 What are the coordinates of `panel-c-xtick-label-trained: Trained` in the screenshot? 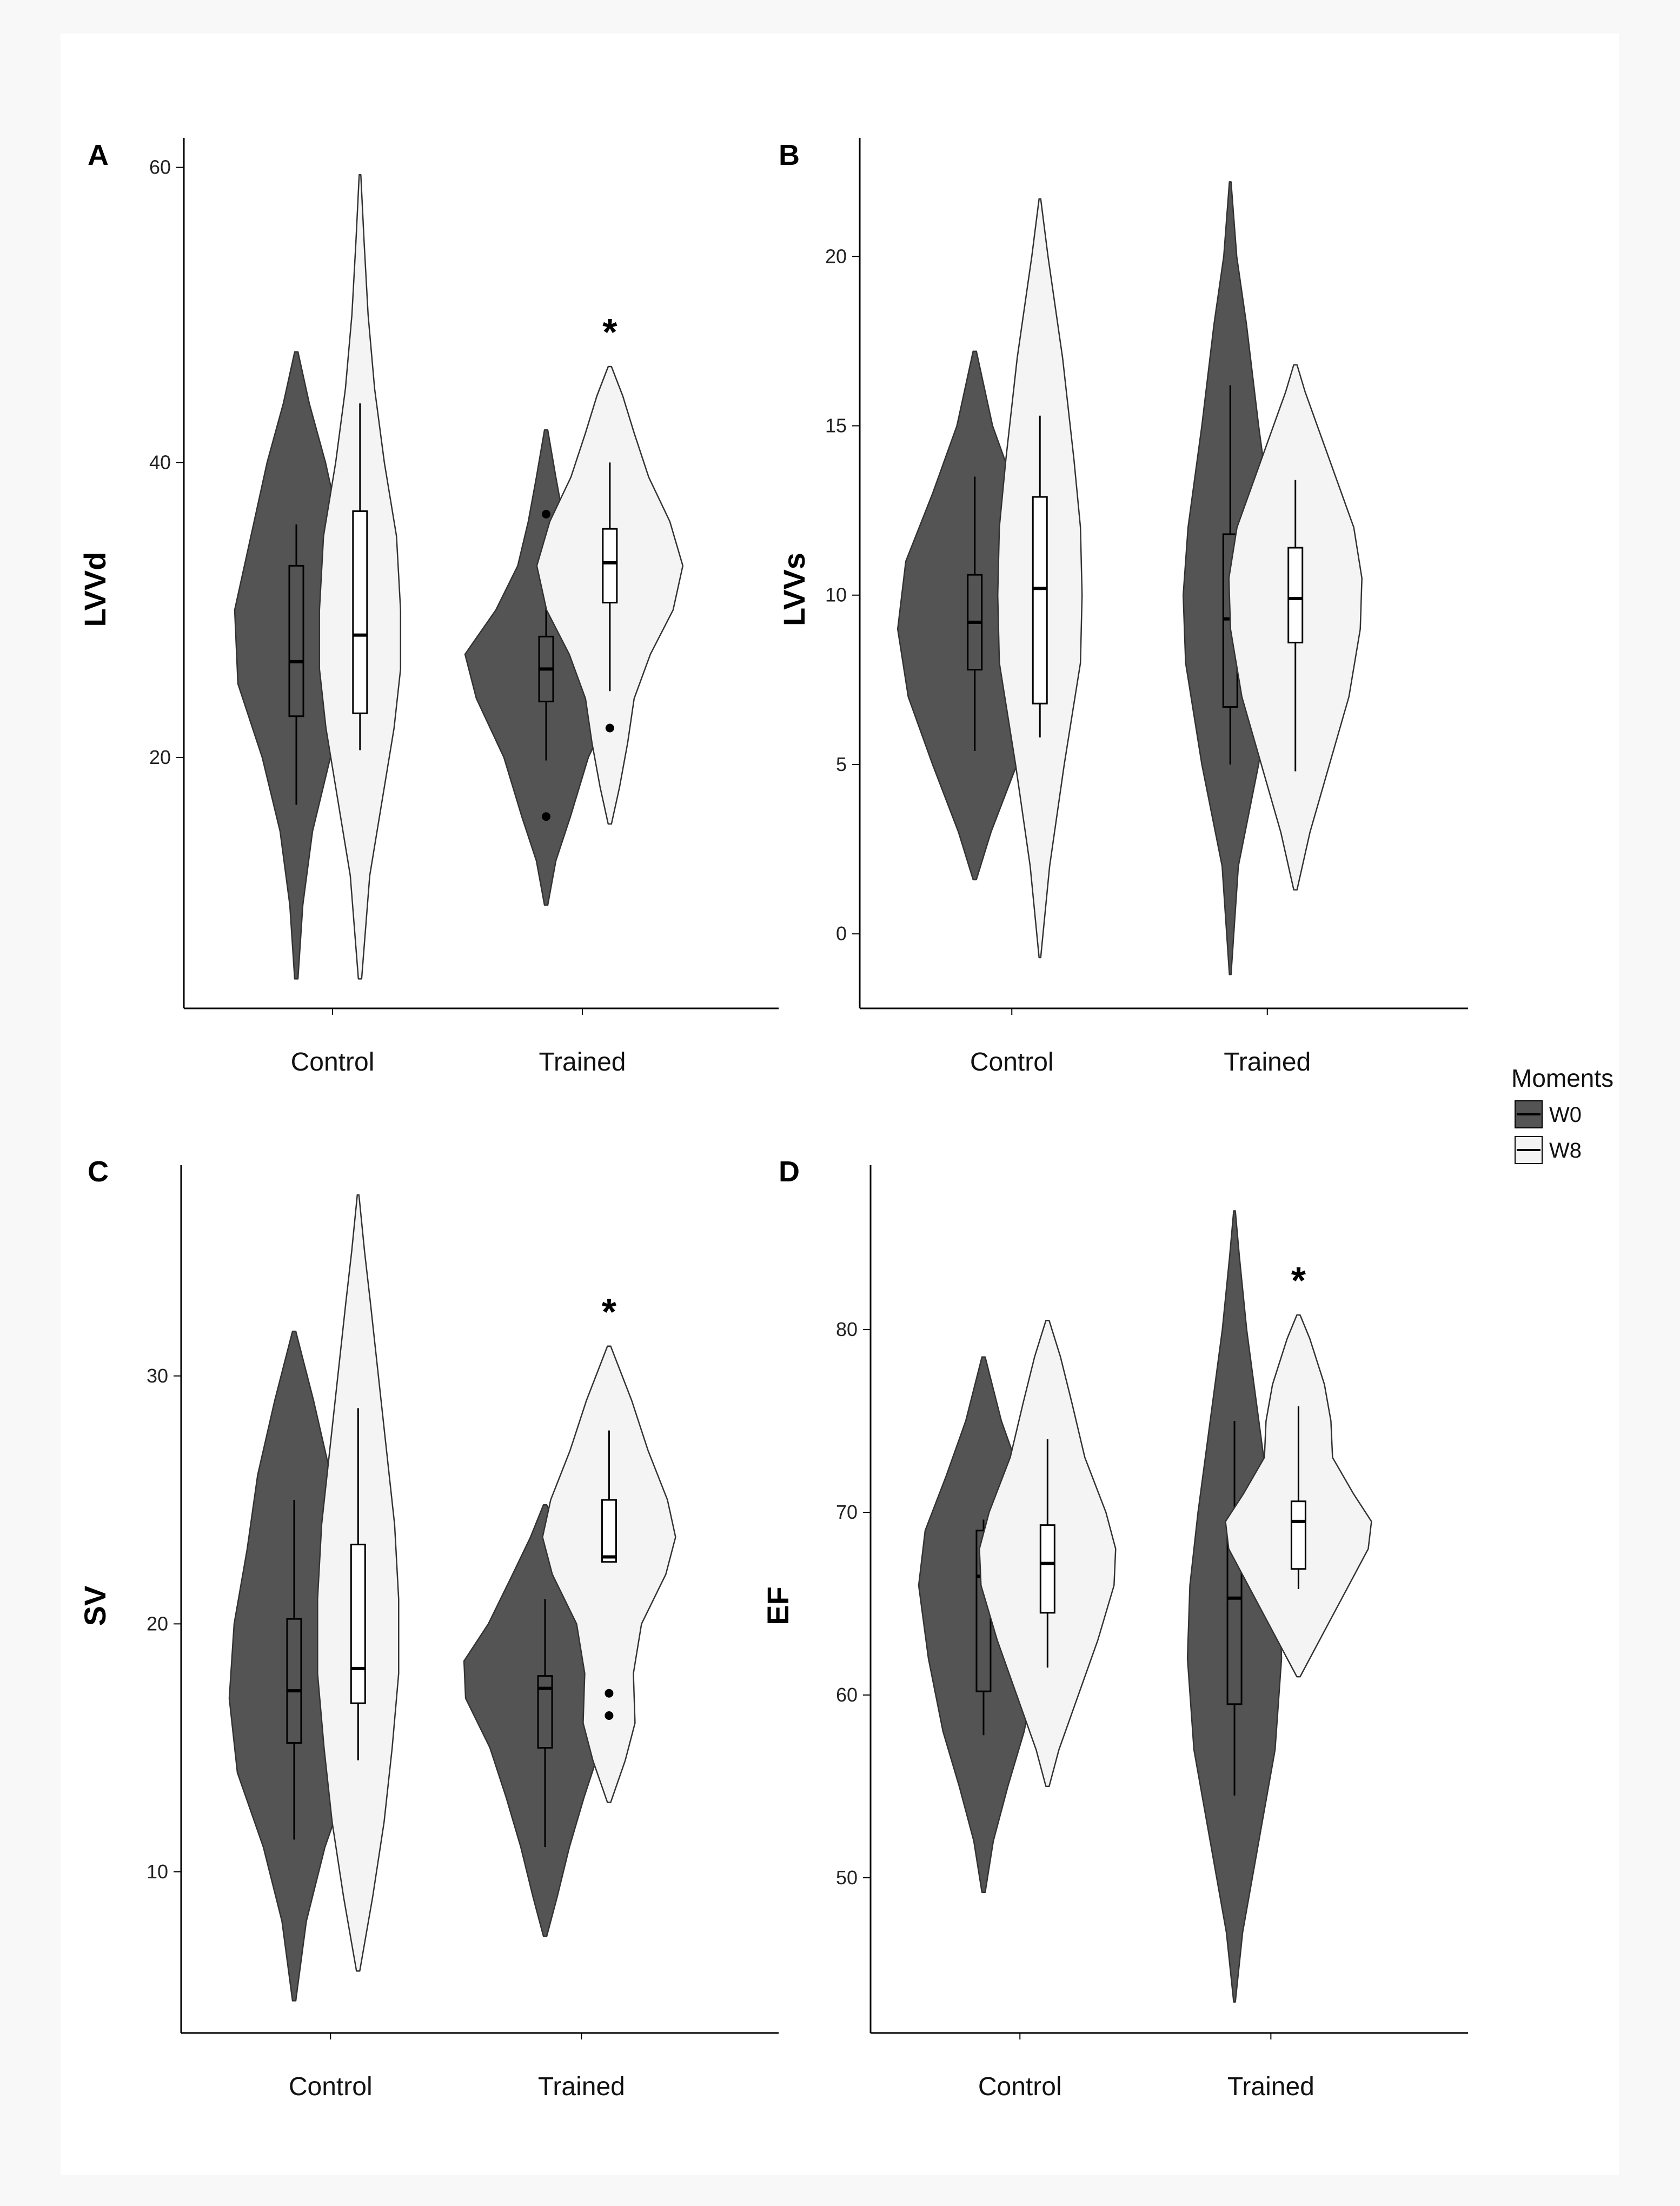 It's located at (582, 2086).